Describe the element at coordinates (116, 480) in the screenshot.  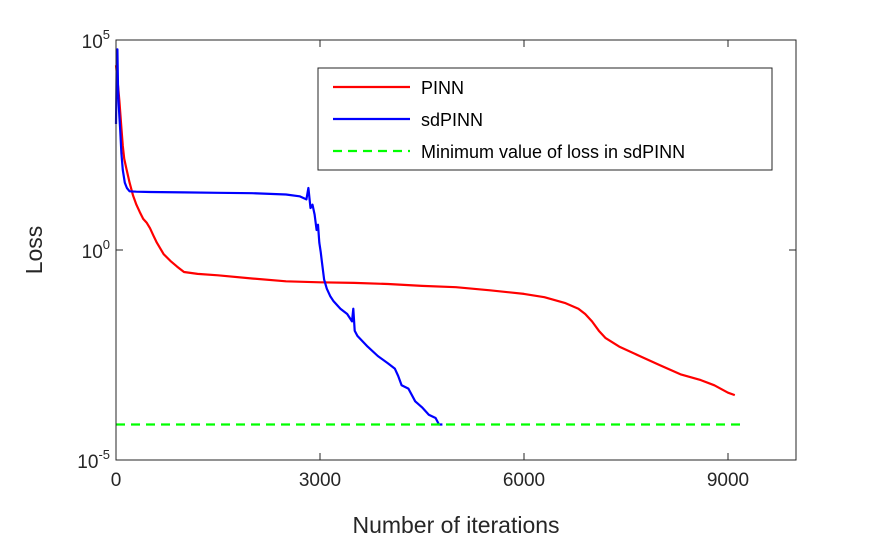
I see `x-tick-label: 0` at that location.